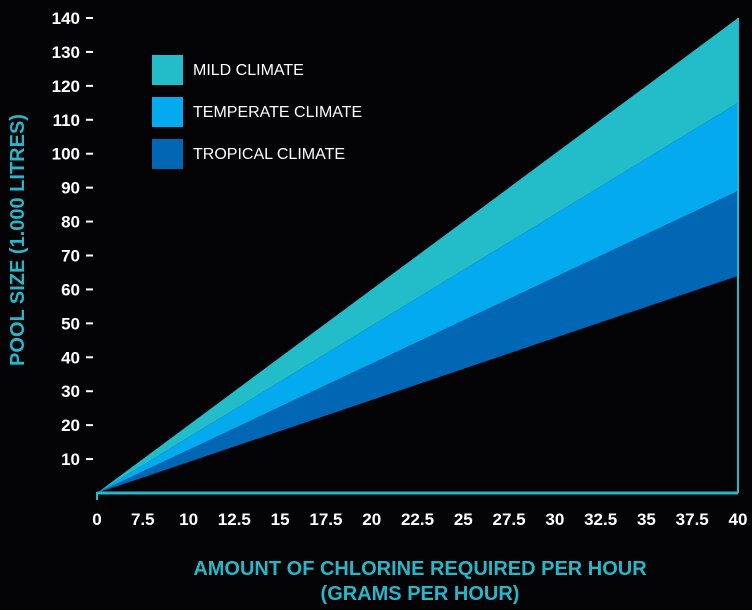 Image resolution: width=752 pixels, height=610 pixels. Describe the element at coordinates (738, 519) in the screenshot. I see `x-tick-label: 40` at that location.